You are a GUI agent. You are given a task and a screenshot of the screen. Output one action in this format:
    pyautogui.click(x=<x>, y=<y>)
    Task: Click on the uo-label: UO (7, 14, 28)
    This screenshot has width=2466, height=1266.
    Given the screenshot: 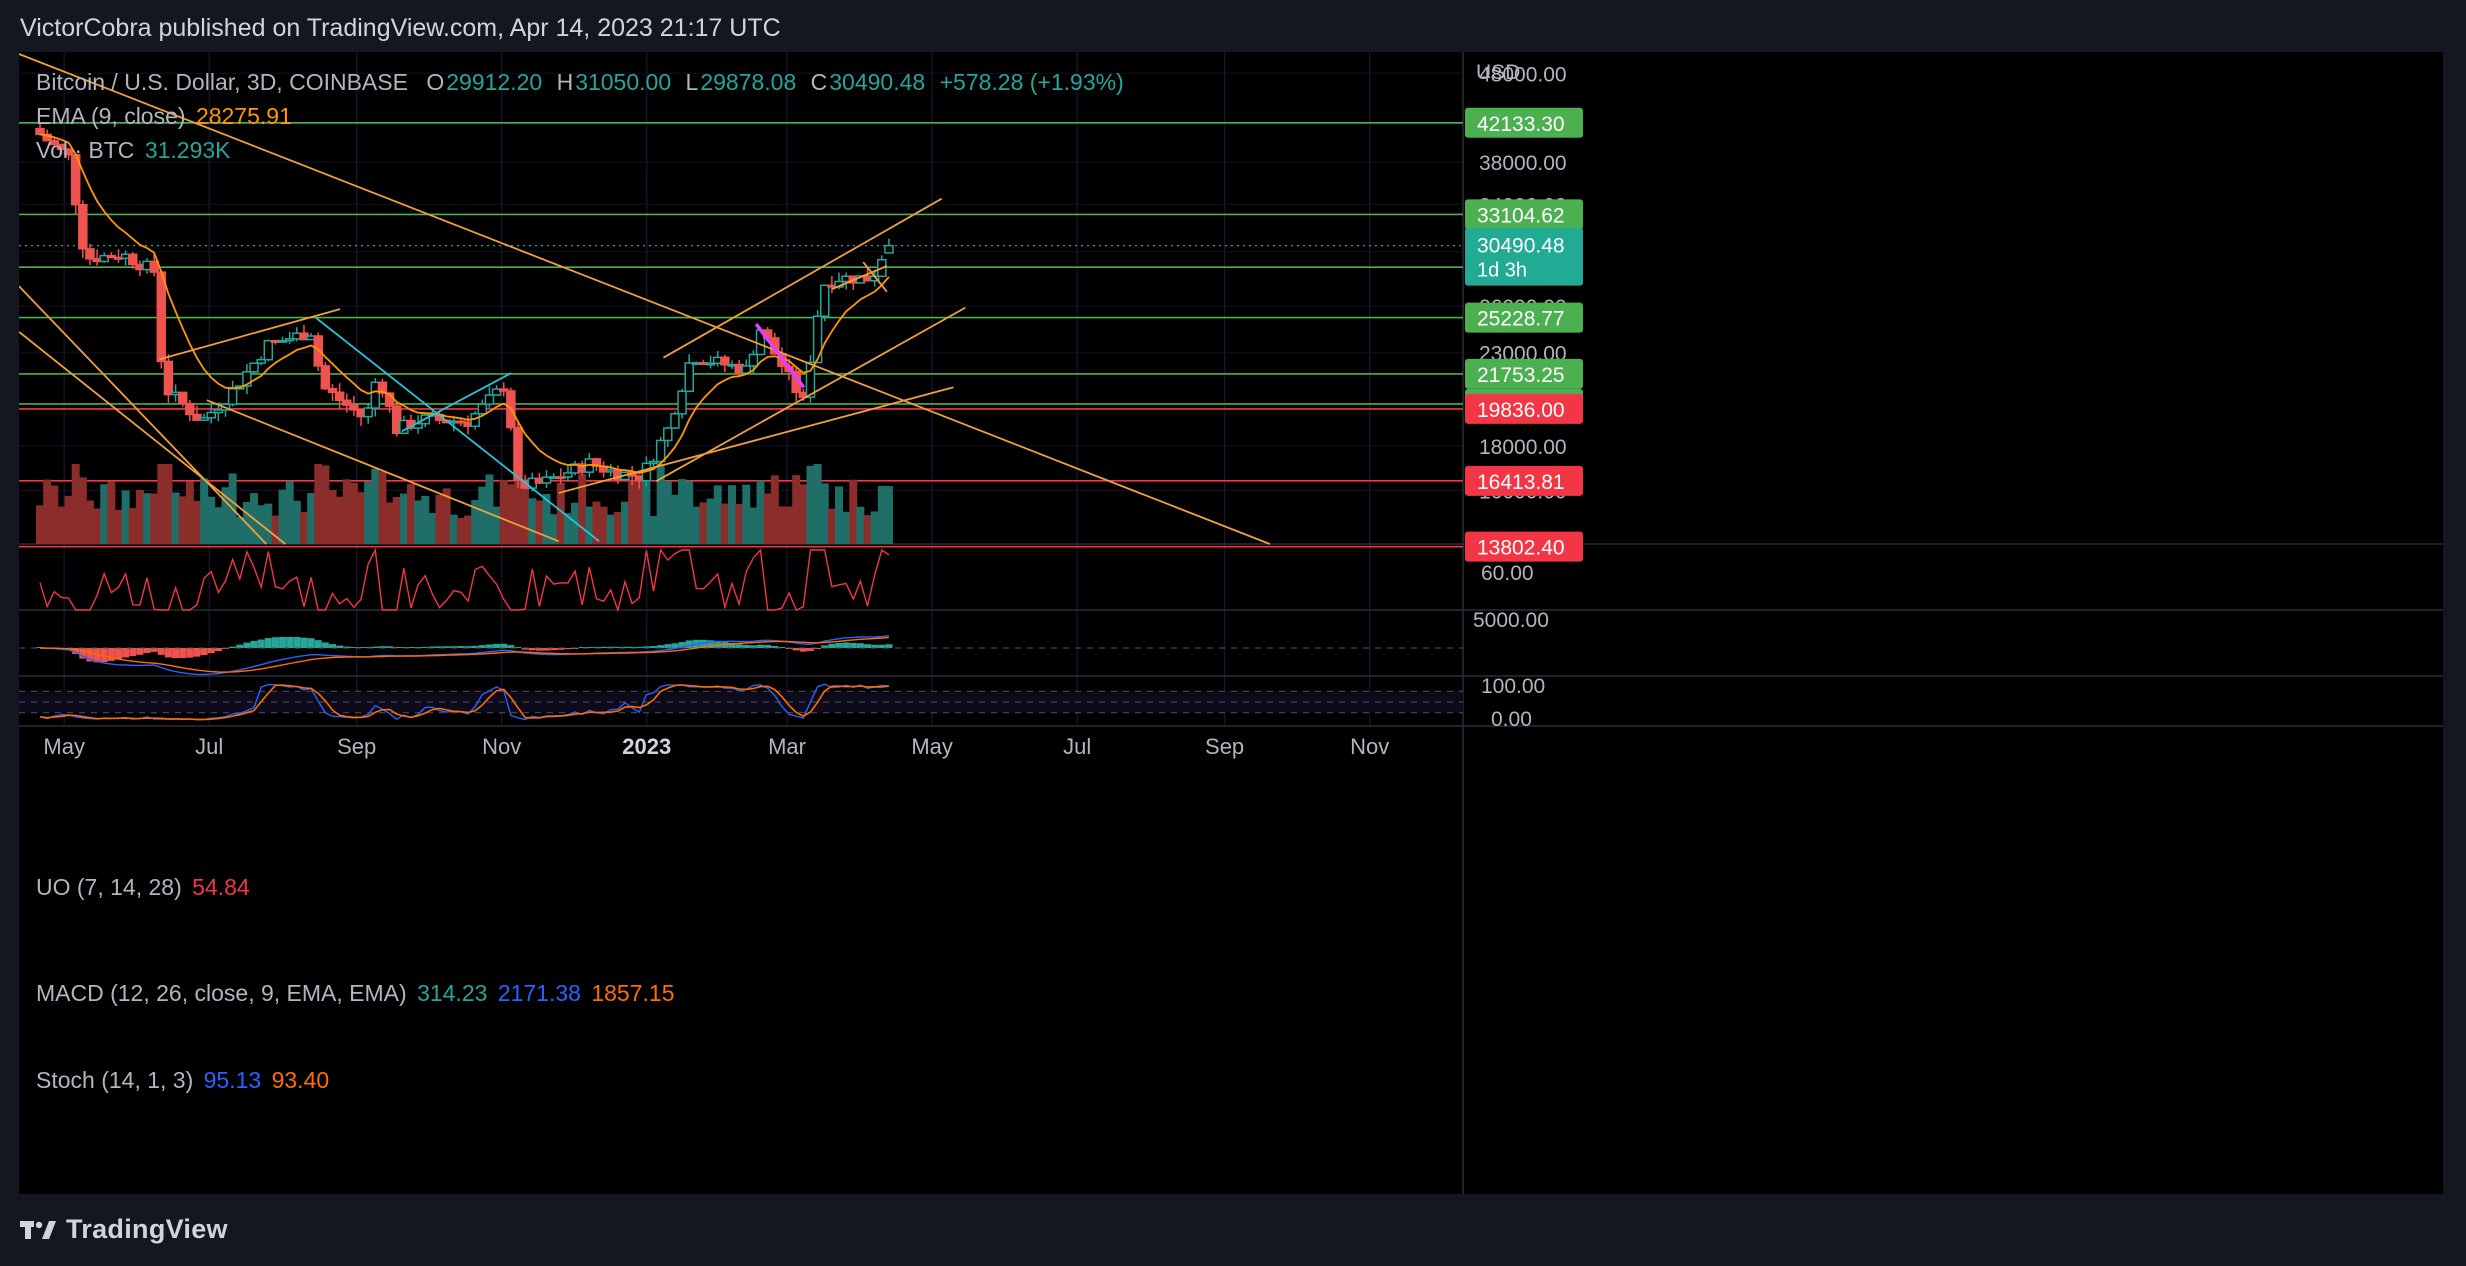 What is the action you would take?
    pyautogui.click(x=109, y=887)
    